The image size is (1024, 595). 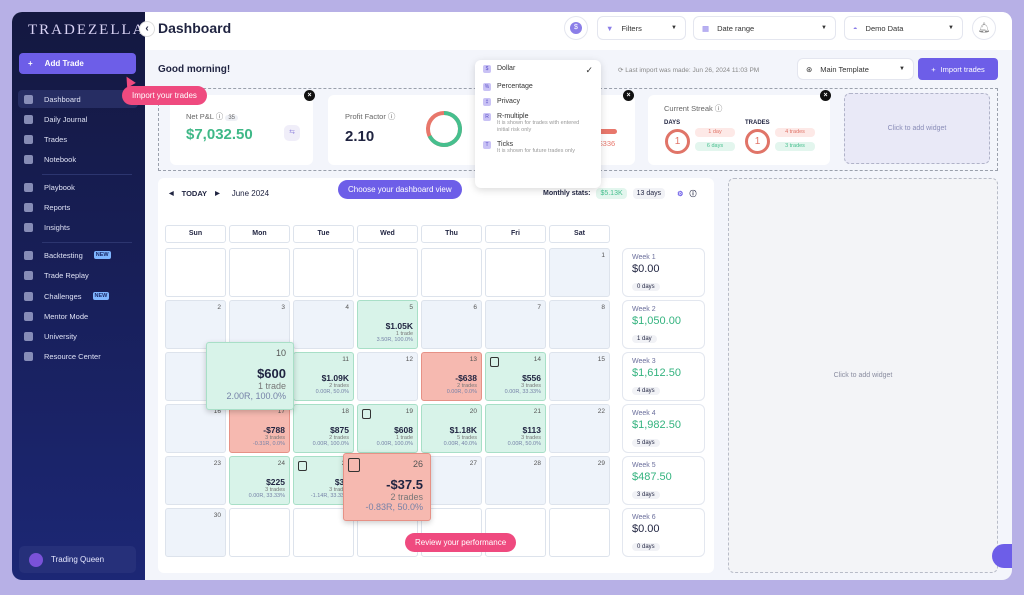 What do you see at coordinates (515, 376) in the screenshot?
I see `calendar-day-trades: 14 $556 3 trades 0.00R, 33.33%` at bounding box center [515, 376].